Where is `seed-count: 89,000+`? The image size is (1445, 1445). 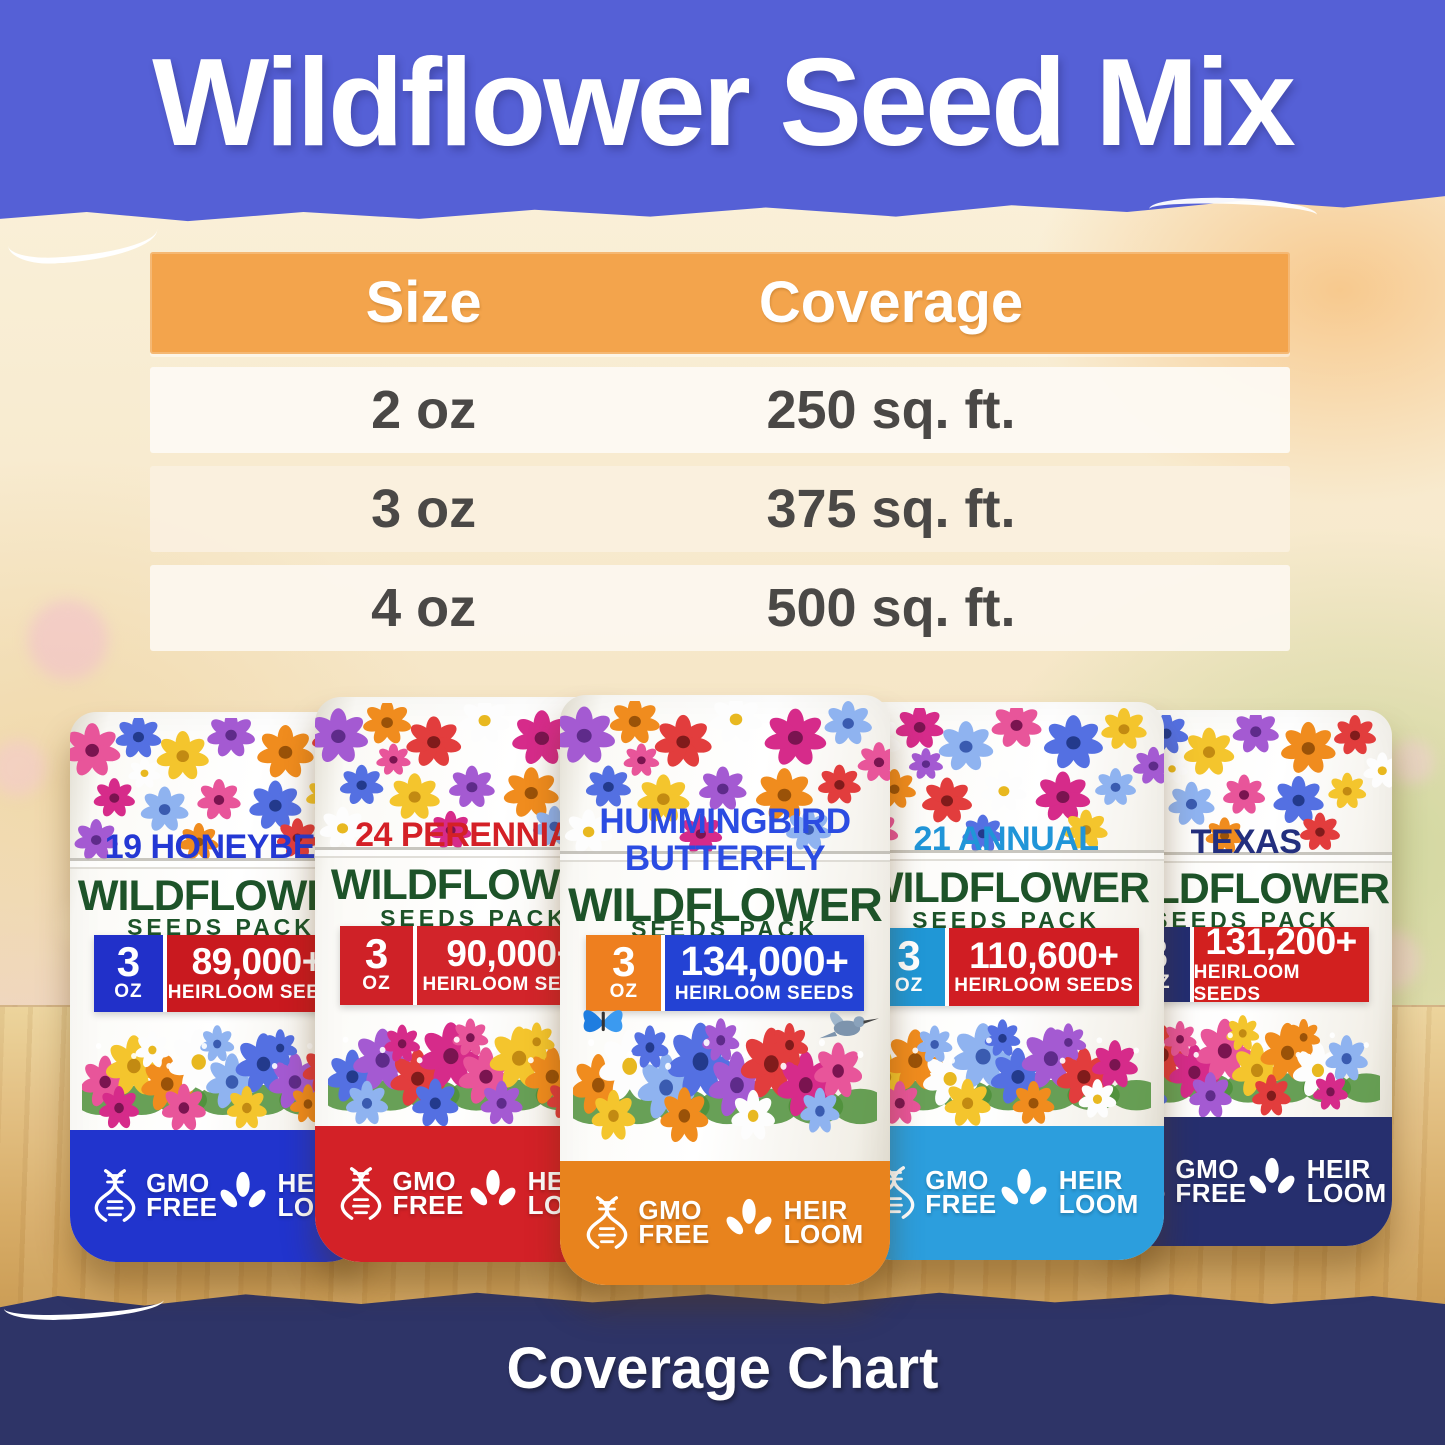
seed-count: 89,000+ is located at coordinates (257, 961).